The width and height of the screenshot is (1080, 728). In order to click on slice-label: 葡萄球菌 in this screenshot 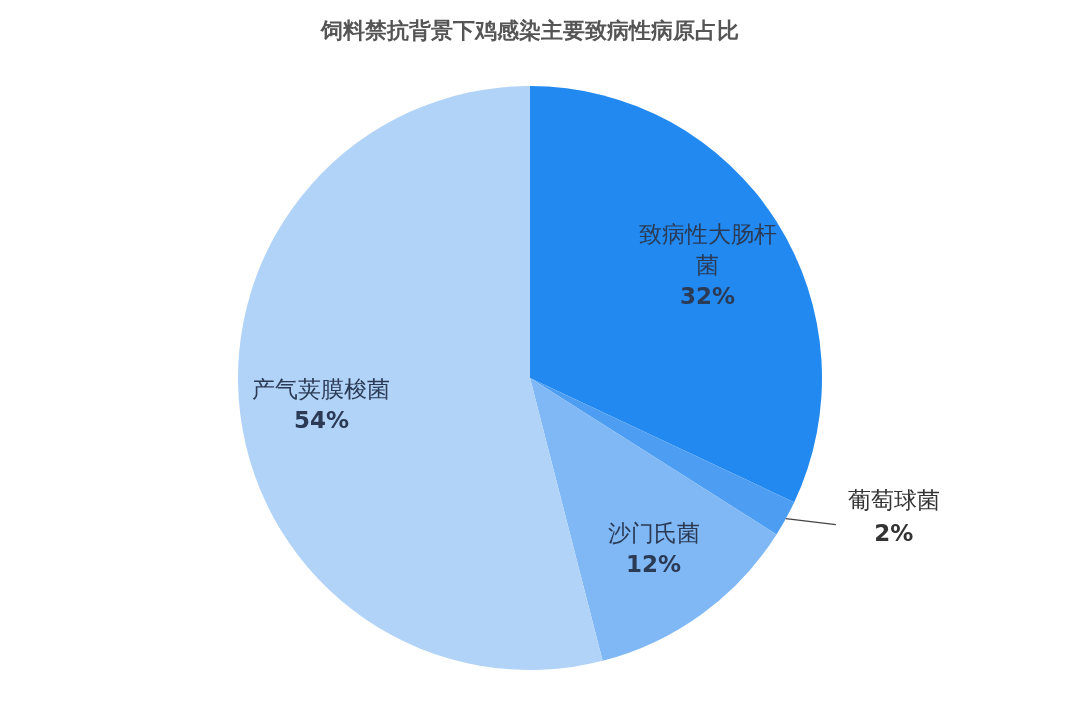, I will do `click(893, 500)`.